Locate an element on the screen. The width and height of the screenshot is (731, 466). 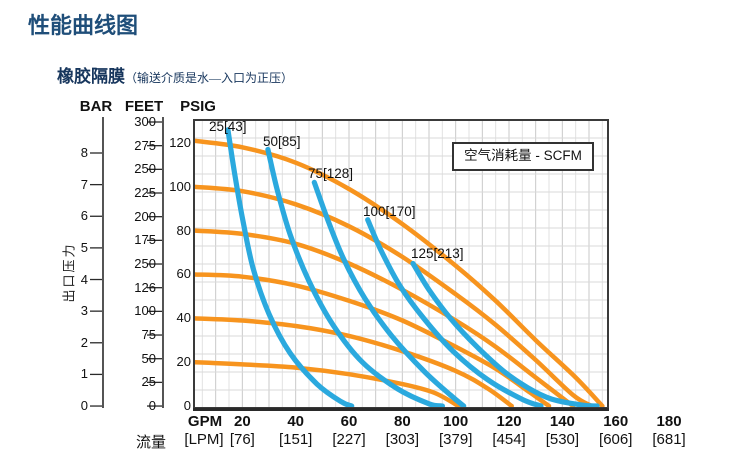
pump-curve-40psig is located at coordinates (354, 361).